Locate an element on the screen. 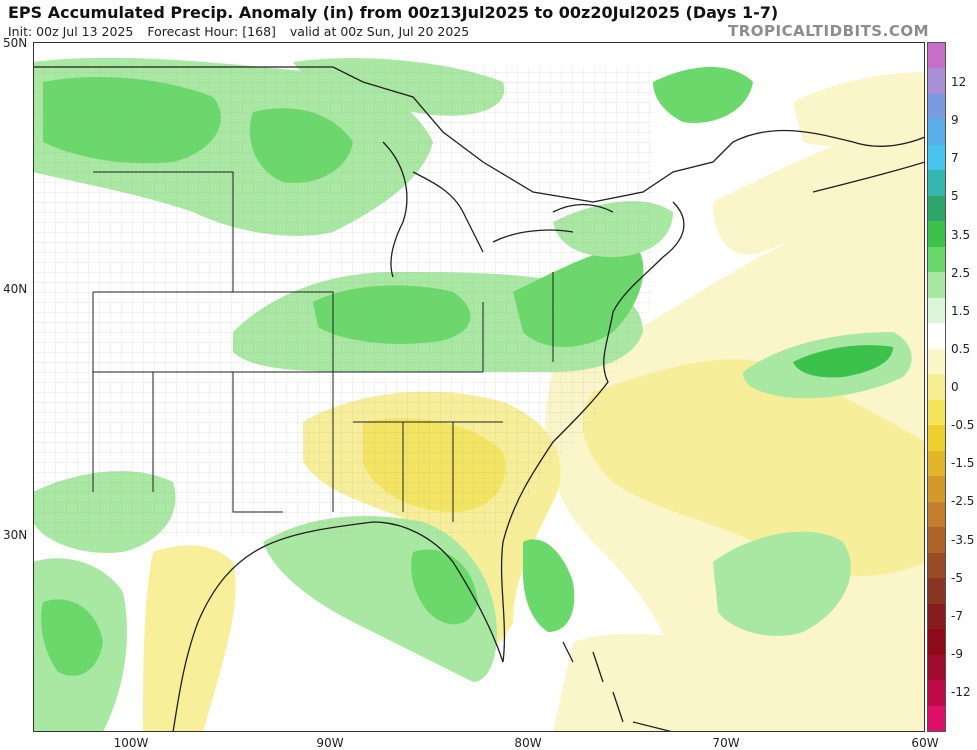 The height and width of the screenshot is (750, 977). wet-zone-atlantic-east-core is located at coordinates (843, 361).